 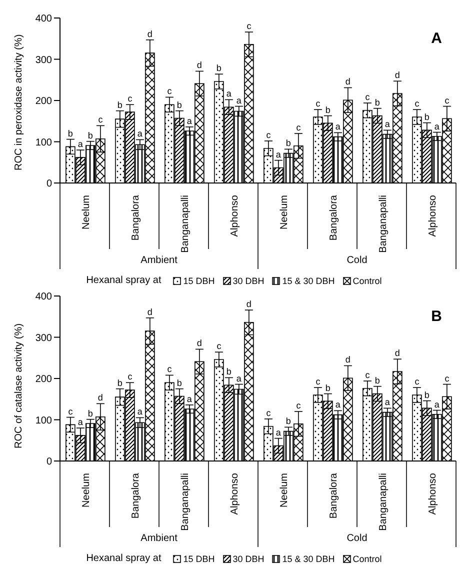 What do you see at coordinates (49, 184) in the screenshot?
I see `y-tick-label: 0` at bounding box center [49, 184].